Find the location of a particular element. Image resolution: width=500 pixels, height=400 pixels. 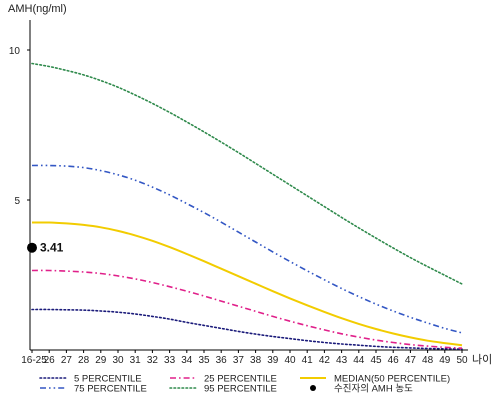

x-tick-label: 43 is located at coordinates (342, 360).